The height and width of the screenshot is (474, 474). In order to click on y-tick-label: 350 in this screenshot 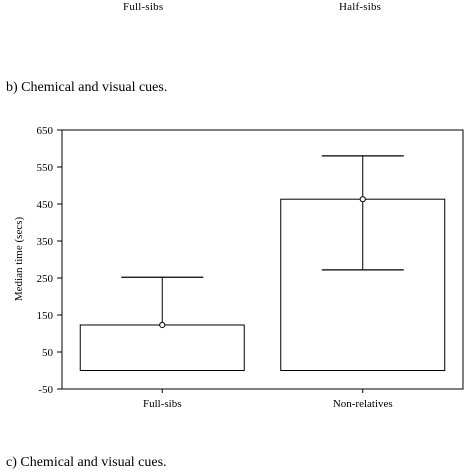, I will do `click(45, 242)`.